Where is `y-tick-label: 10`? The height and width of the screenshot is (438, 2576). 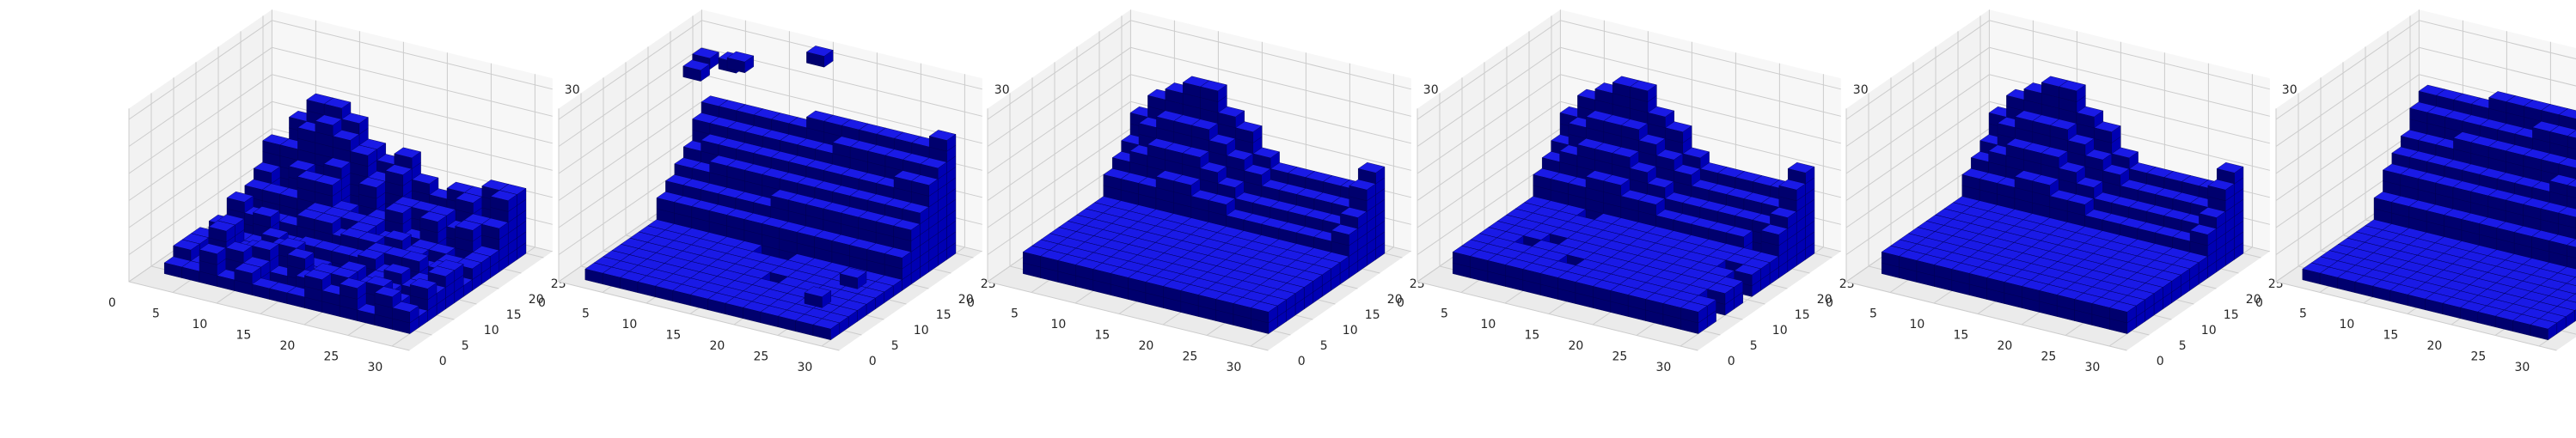 y-tick-label: 10 is located at coordinates (491, 331).